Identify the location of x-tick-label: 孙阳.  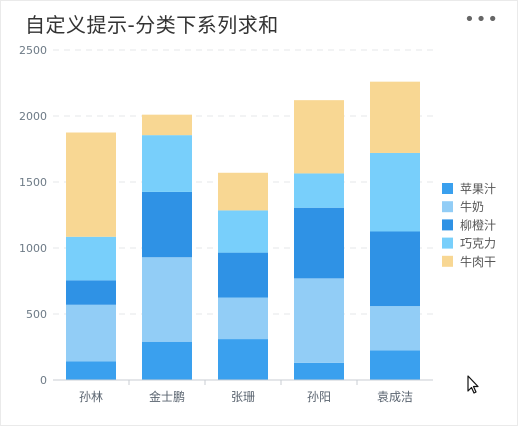
(319, 397).